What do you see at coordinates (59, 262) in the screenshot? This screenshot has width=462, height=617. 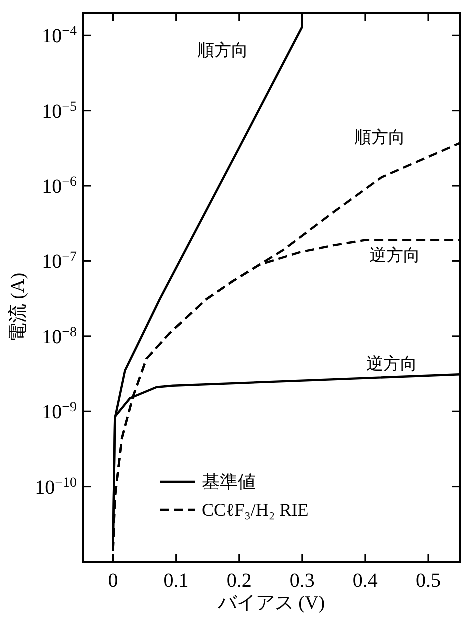 I see `y-tick-label: 10$^{−7}$` at bounding box center [59, 262].